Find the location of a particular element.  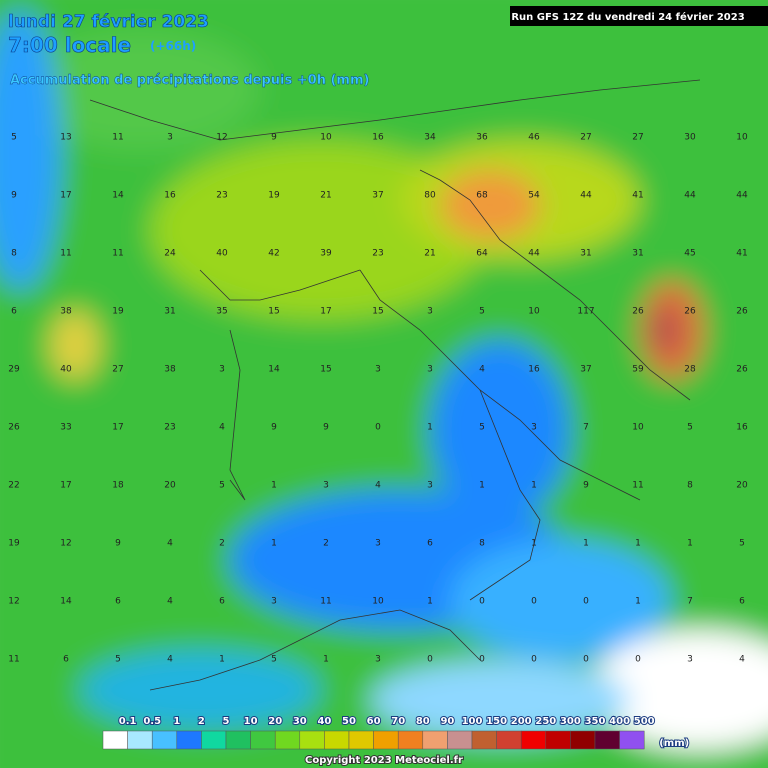

grid-value: 33 is located at coordinates (65, 428).